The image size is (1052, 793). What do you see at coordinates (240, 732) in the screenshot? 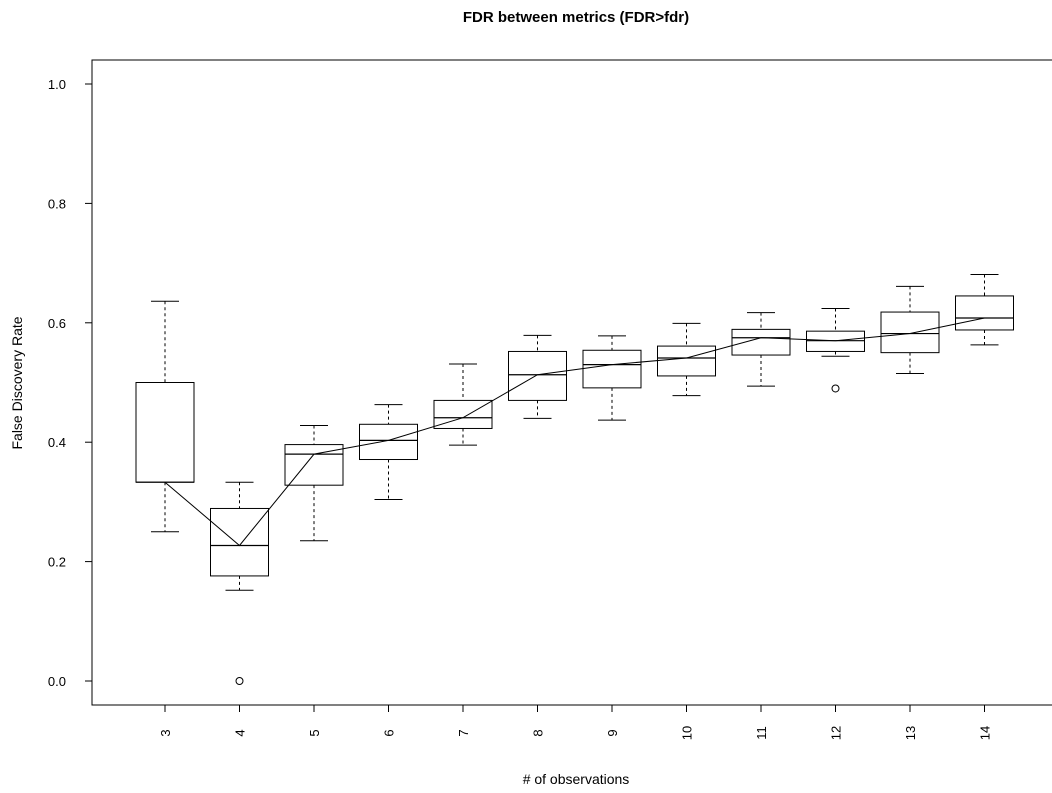
I see `x-tick-label: 4` at bounding box center [240, 732].